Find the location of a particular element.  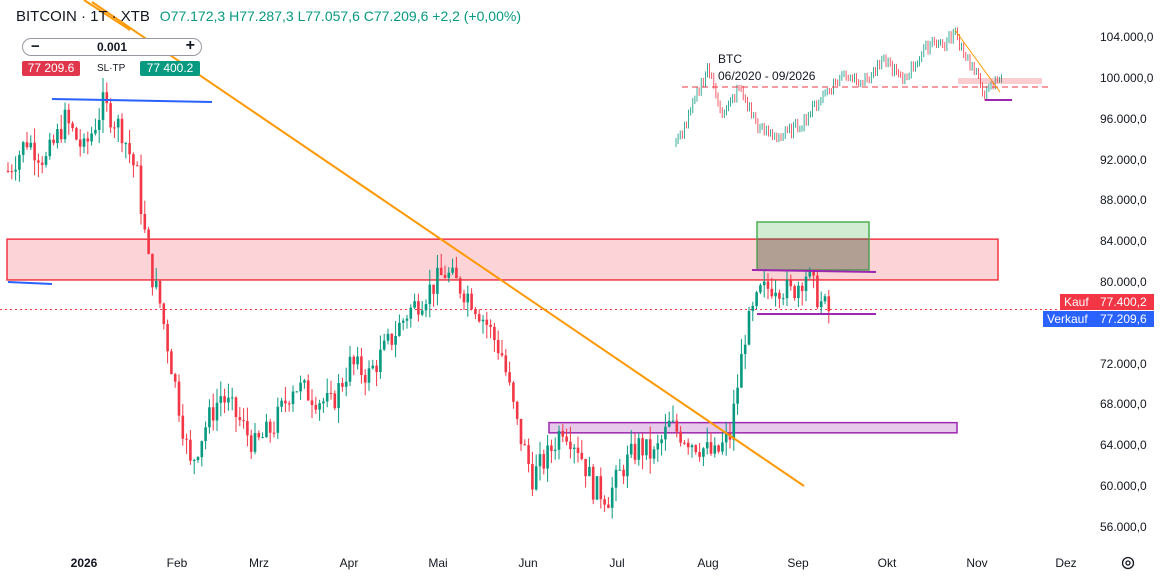

price-tick-label: 56.000,0 is located at coordinates (1123, 526).